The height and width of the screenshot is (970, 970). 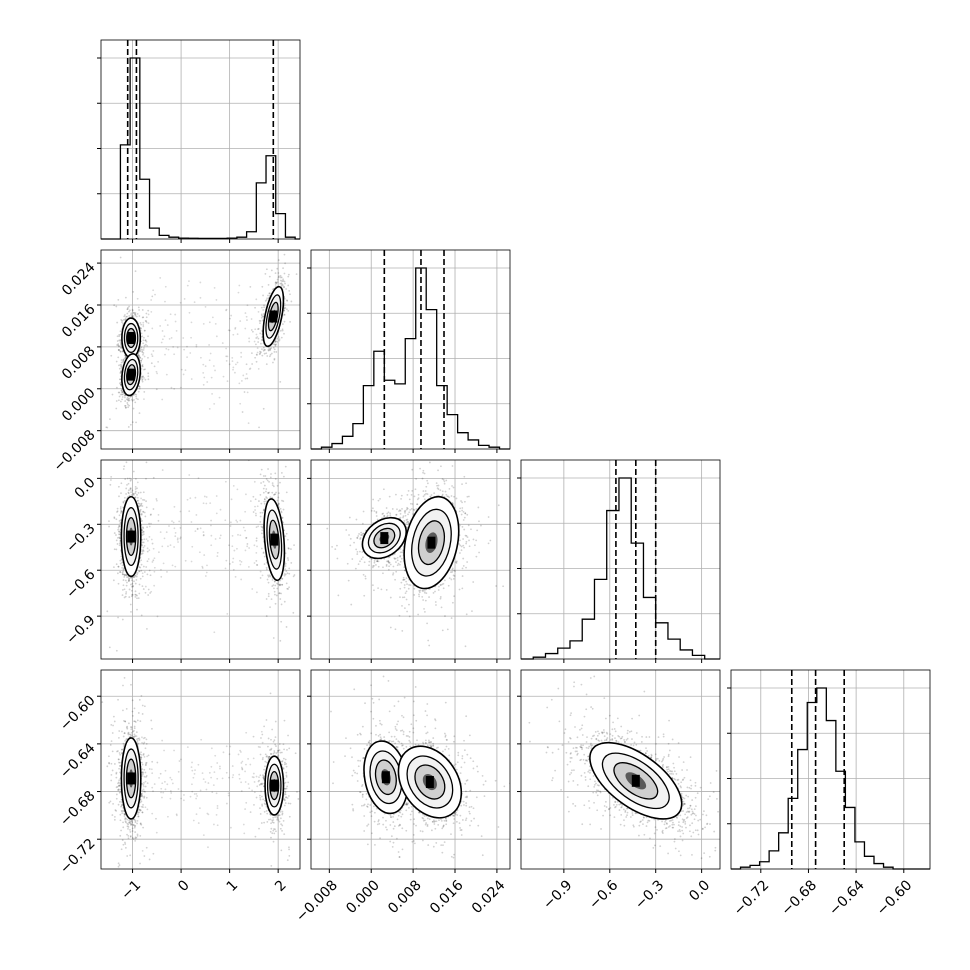 I want to click on density-peak, so click(x=131, y=337).